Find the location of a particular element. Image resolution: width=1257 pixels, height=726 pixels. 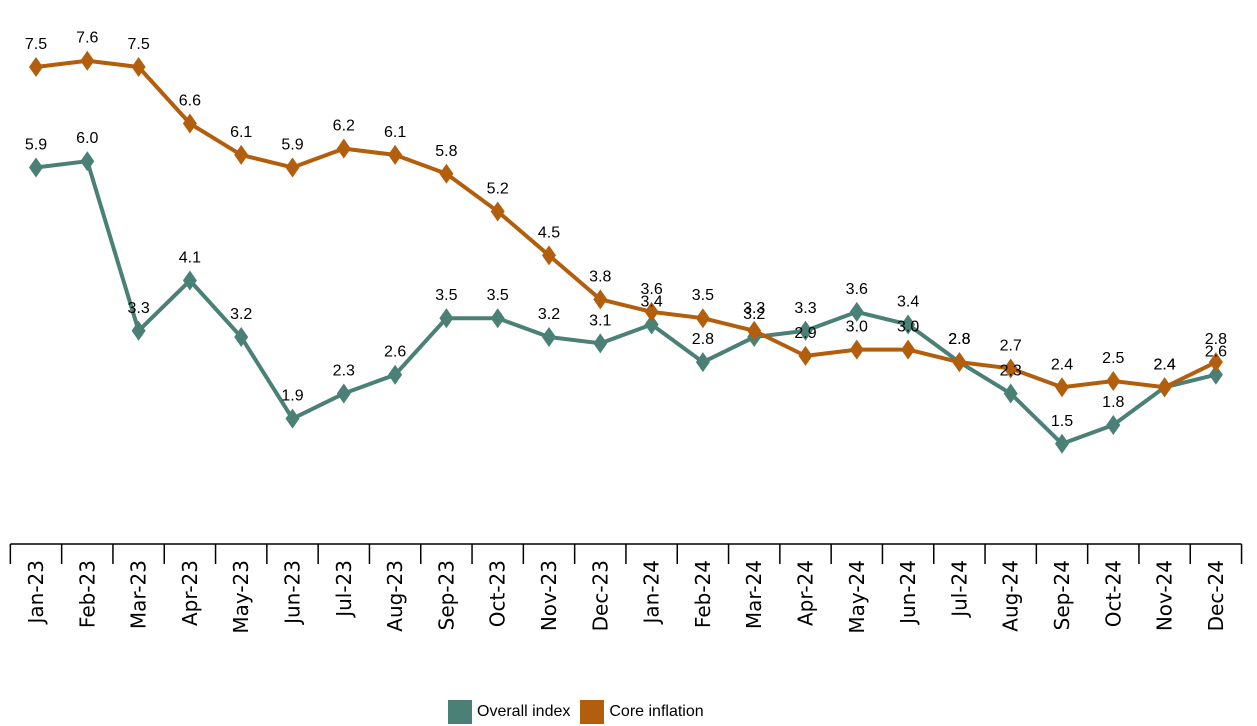

legend-item-overall: Overall index is located at coordinates (509, 712).